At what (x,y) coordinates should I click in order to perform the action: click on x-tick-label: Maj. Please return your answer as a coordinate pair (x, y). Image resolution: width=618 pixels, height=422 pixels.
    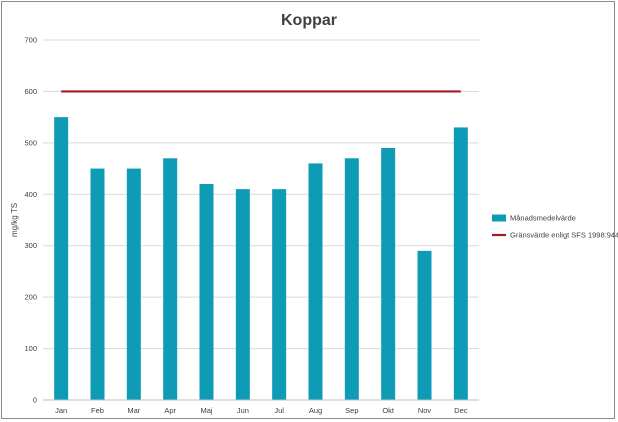
    Looking at the image, I should click on (206, 410).